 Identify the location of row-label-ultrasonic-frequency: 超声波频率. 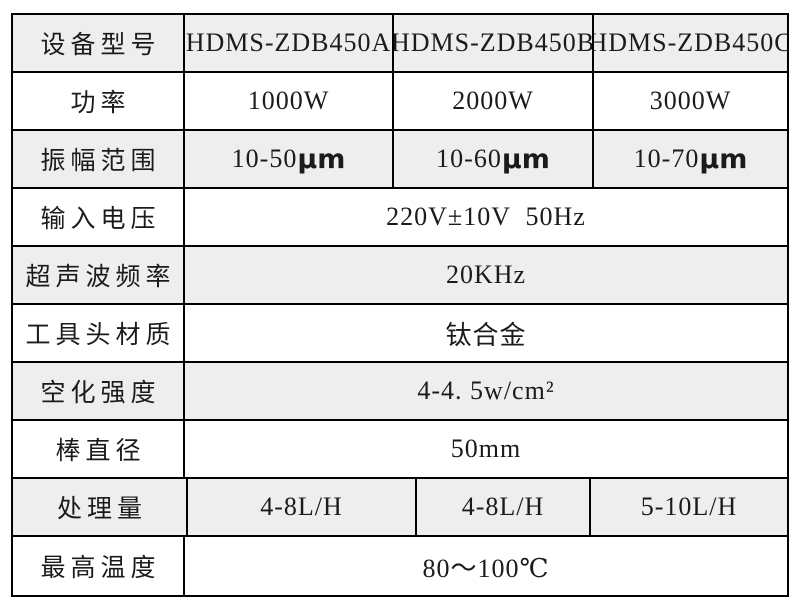
(99, 275).